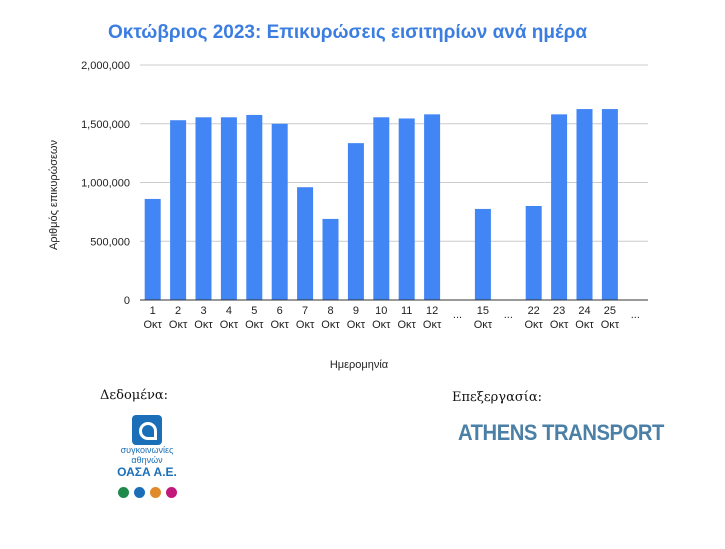 The width and height of the screenshot is (725, 549). Describe the element at coordinates (584, 311) in the screenshot. I see `x-tick-day: 24` at that location.